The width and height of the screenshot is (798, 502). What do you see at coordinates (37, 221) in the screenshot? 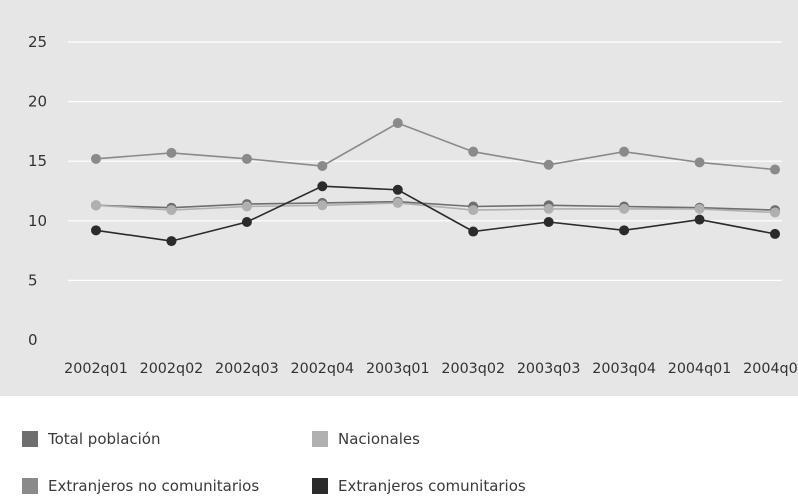
I see `y-tick-label: 10` at bounding box center [37, 221].